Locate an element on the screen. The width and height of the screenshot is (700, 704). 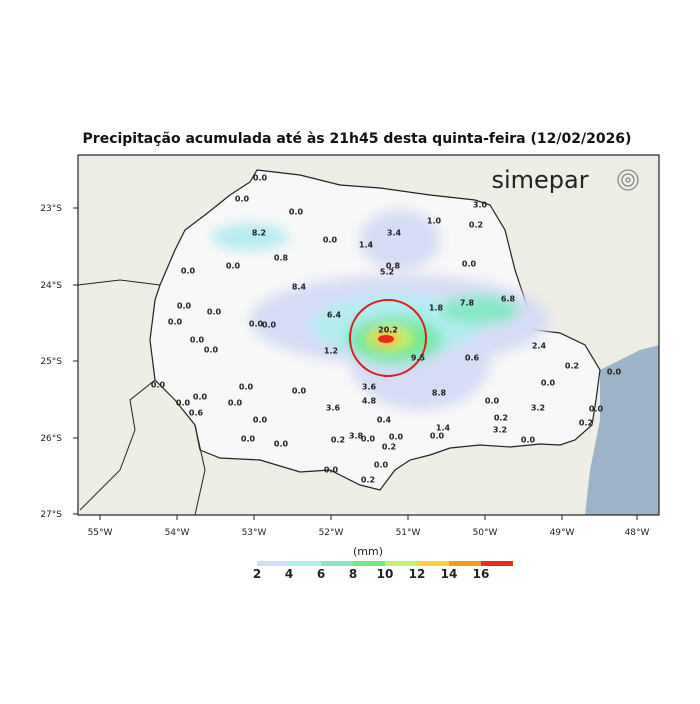
legend-label: 16 is located at coordinates (481, 574).